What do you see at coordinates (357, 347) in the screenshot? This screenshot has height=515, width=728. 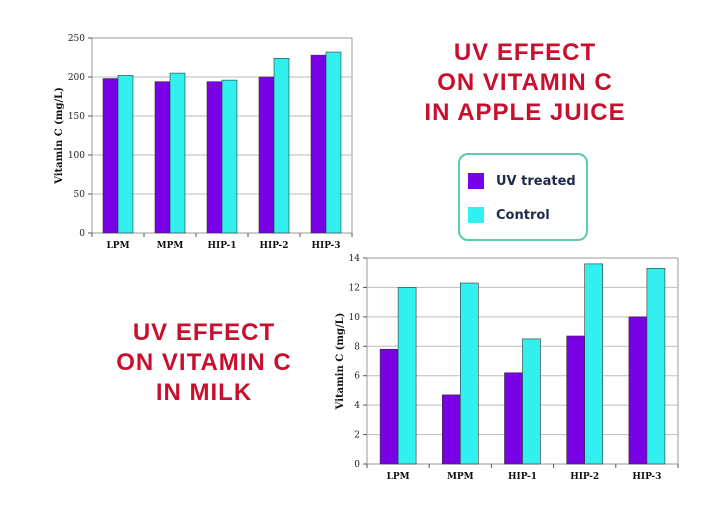 I see `milk-y-tick-label: 8` at bounding box center [357, 347].